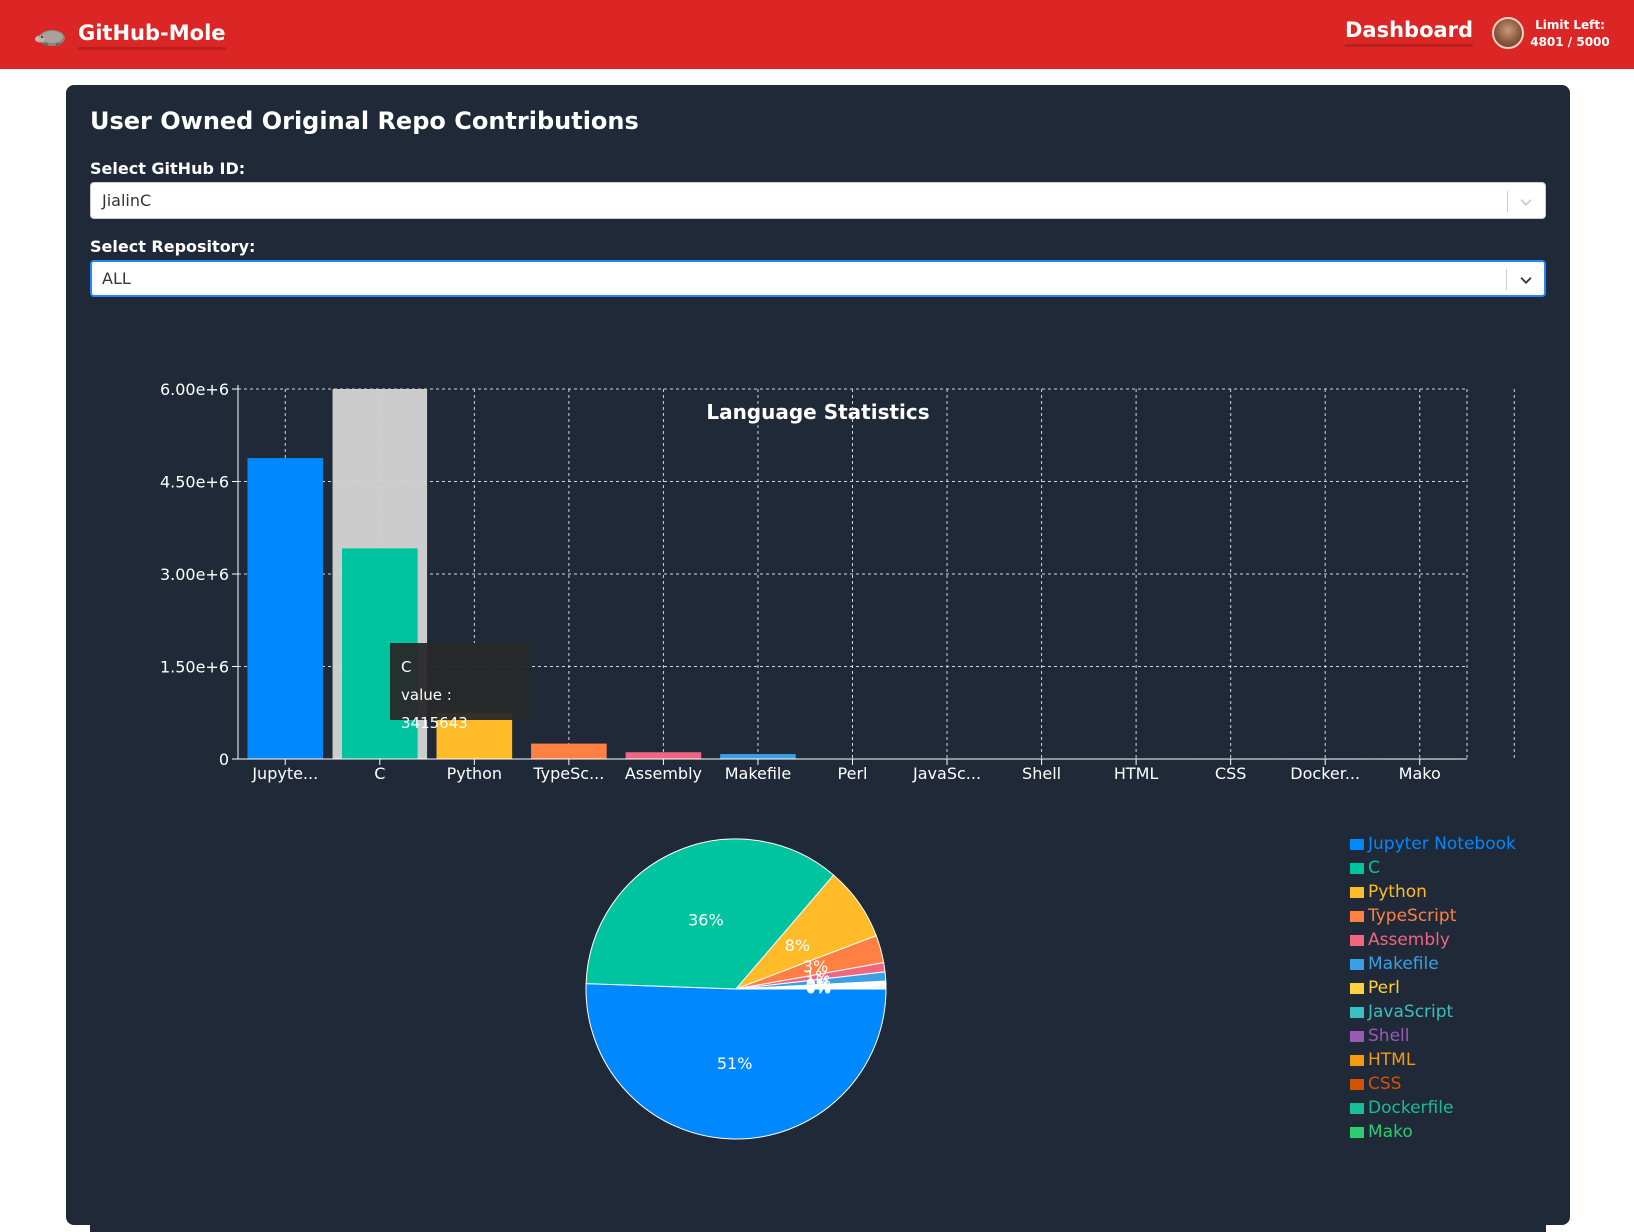 The image size is (1634, 1232). What do you see at coordinates (818, 200) in the screenshot?
I see `github-id-select: JialinC` at bounding box center [818, 200].